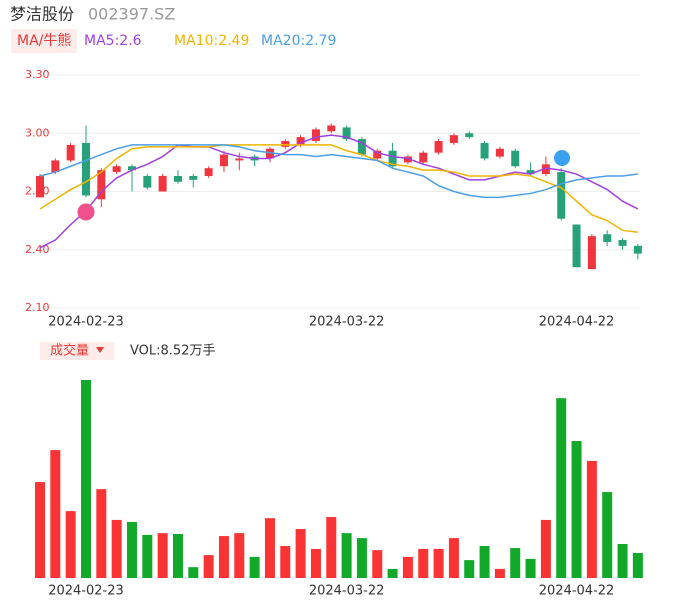 The height and width of the screenshot is (606, 686). I want to click on stock-name: 梦洁股份, so click(42, 14).